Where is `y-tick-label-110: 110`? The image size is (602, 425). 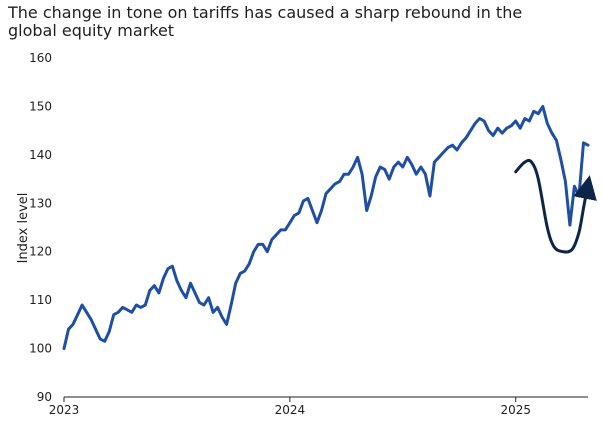
y-tick-label-110: 110 is located at coordinates (40, 300).